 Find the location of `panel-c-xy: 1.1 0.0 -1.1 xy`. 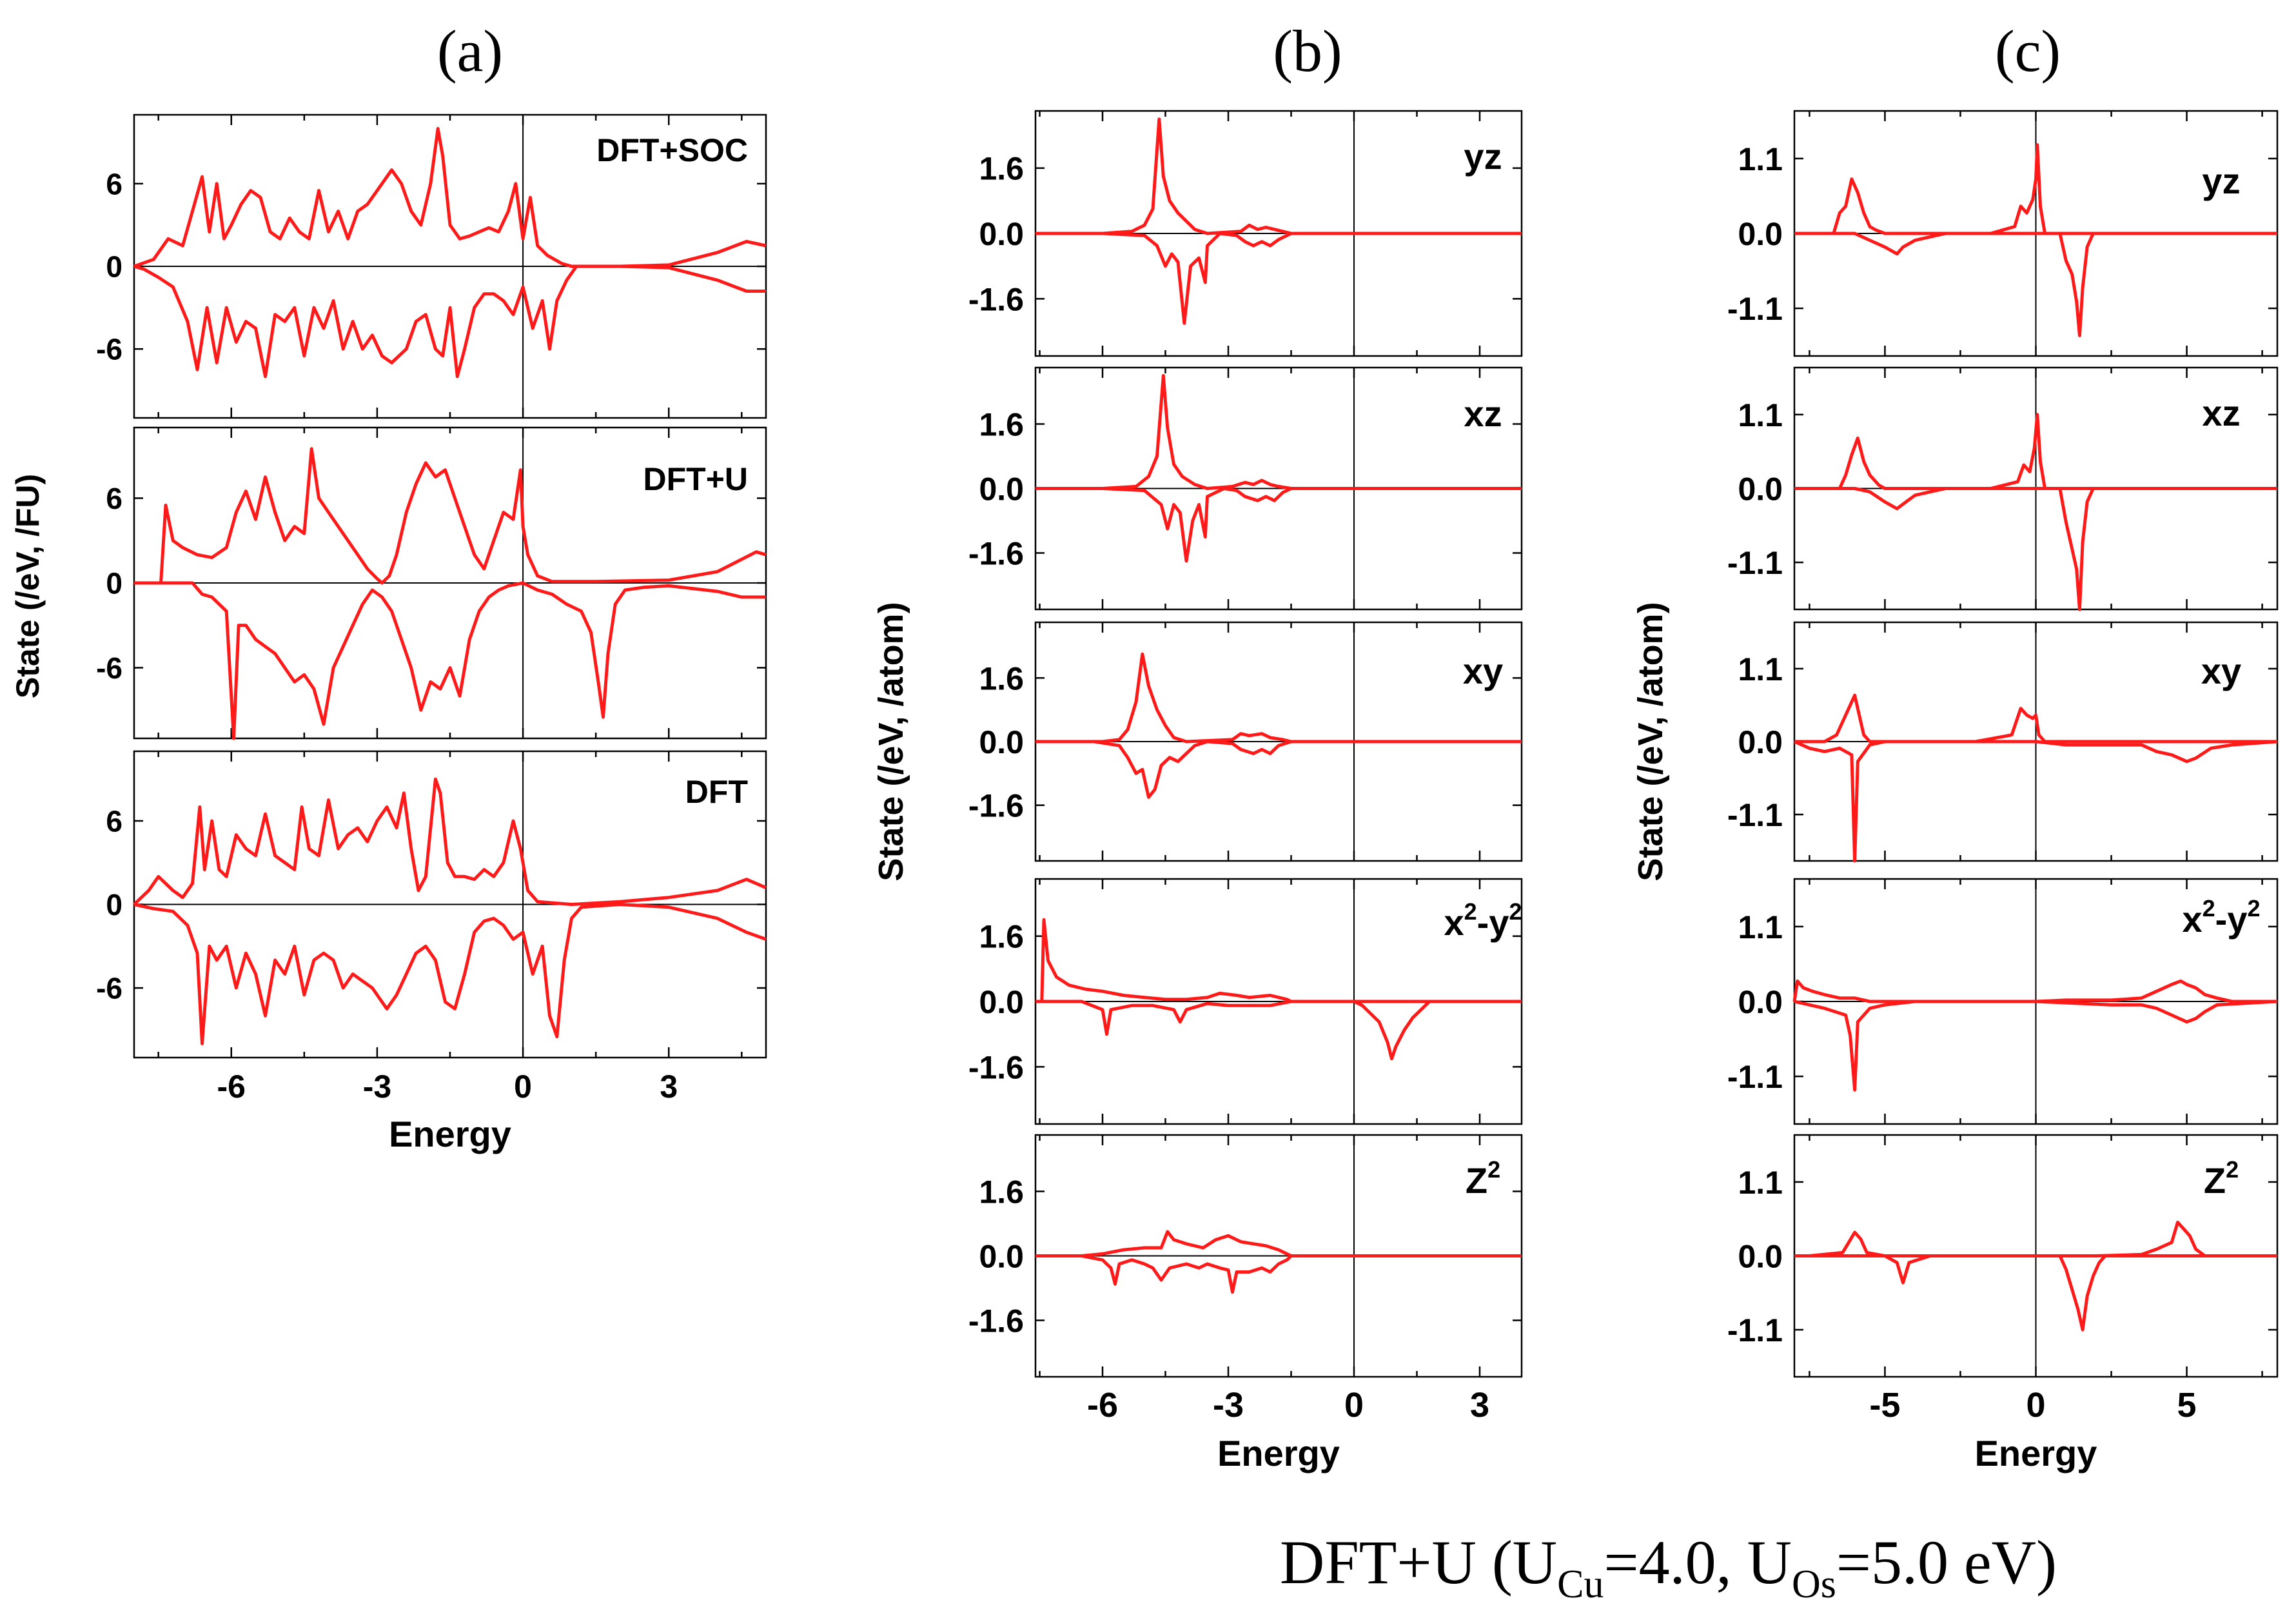

panel-c-xy: 1.1 0.0 -1.1 xy is located at coordinates (2003, 742).